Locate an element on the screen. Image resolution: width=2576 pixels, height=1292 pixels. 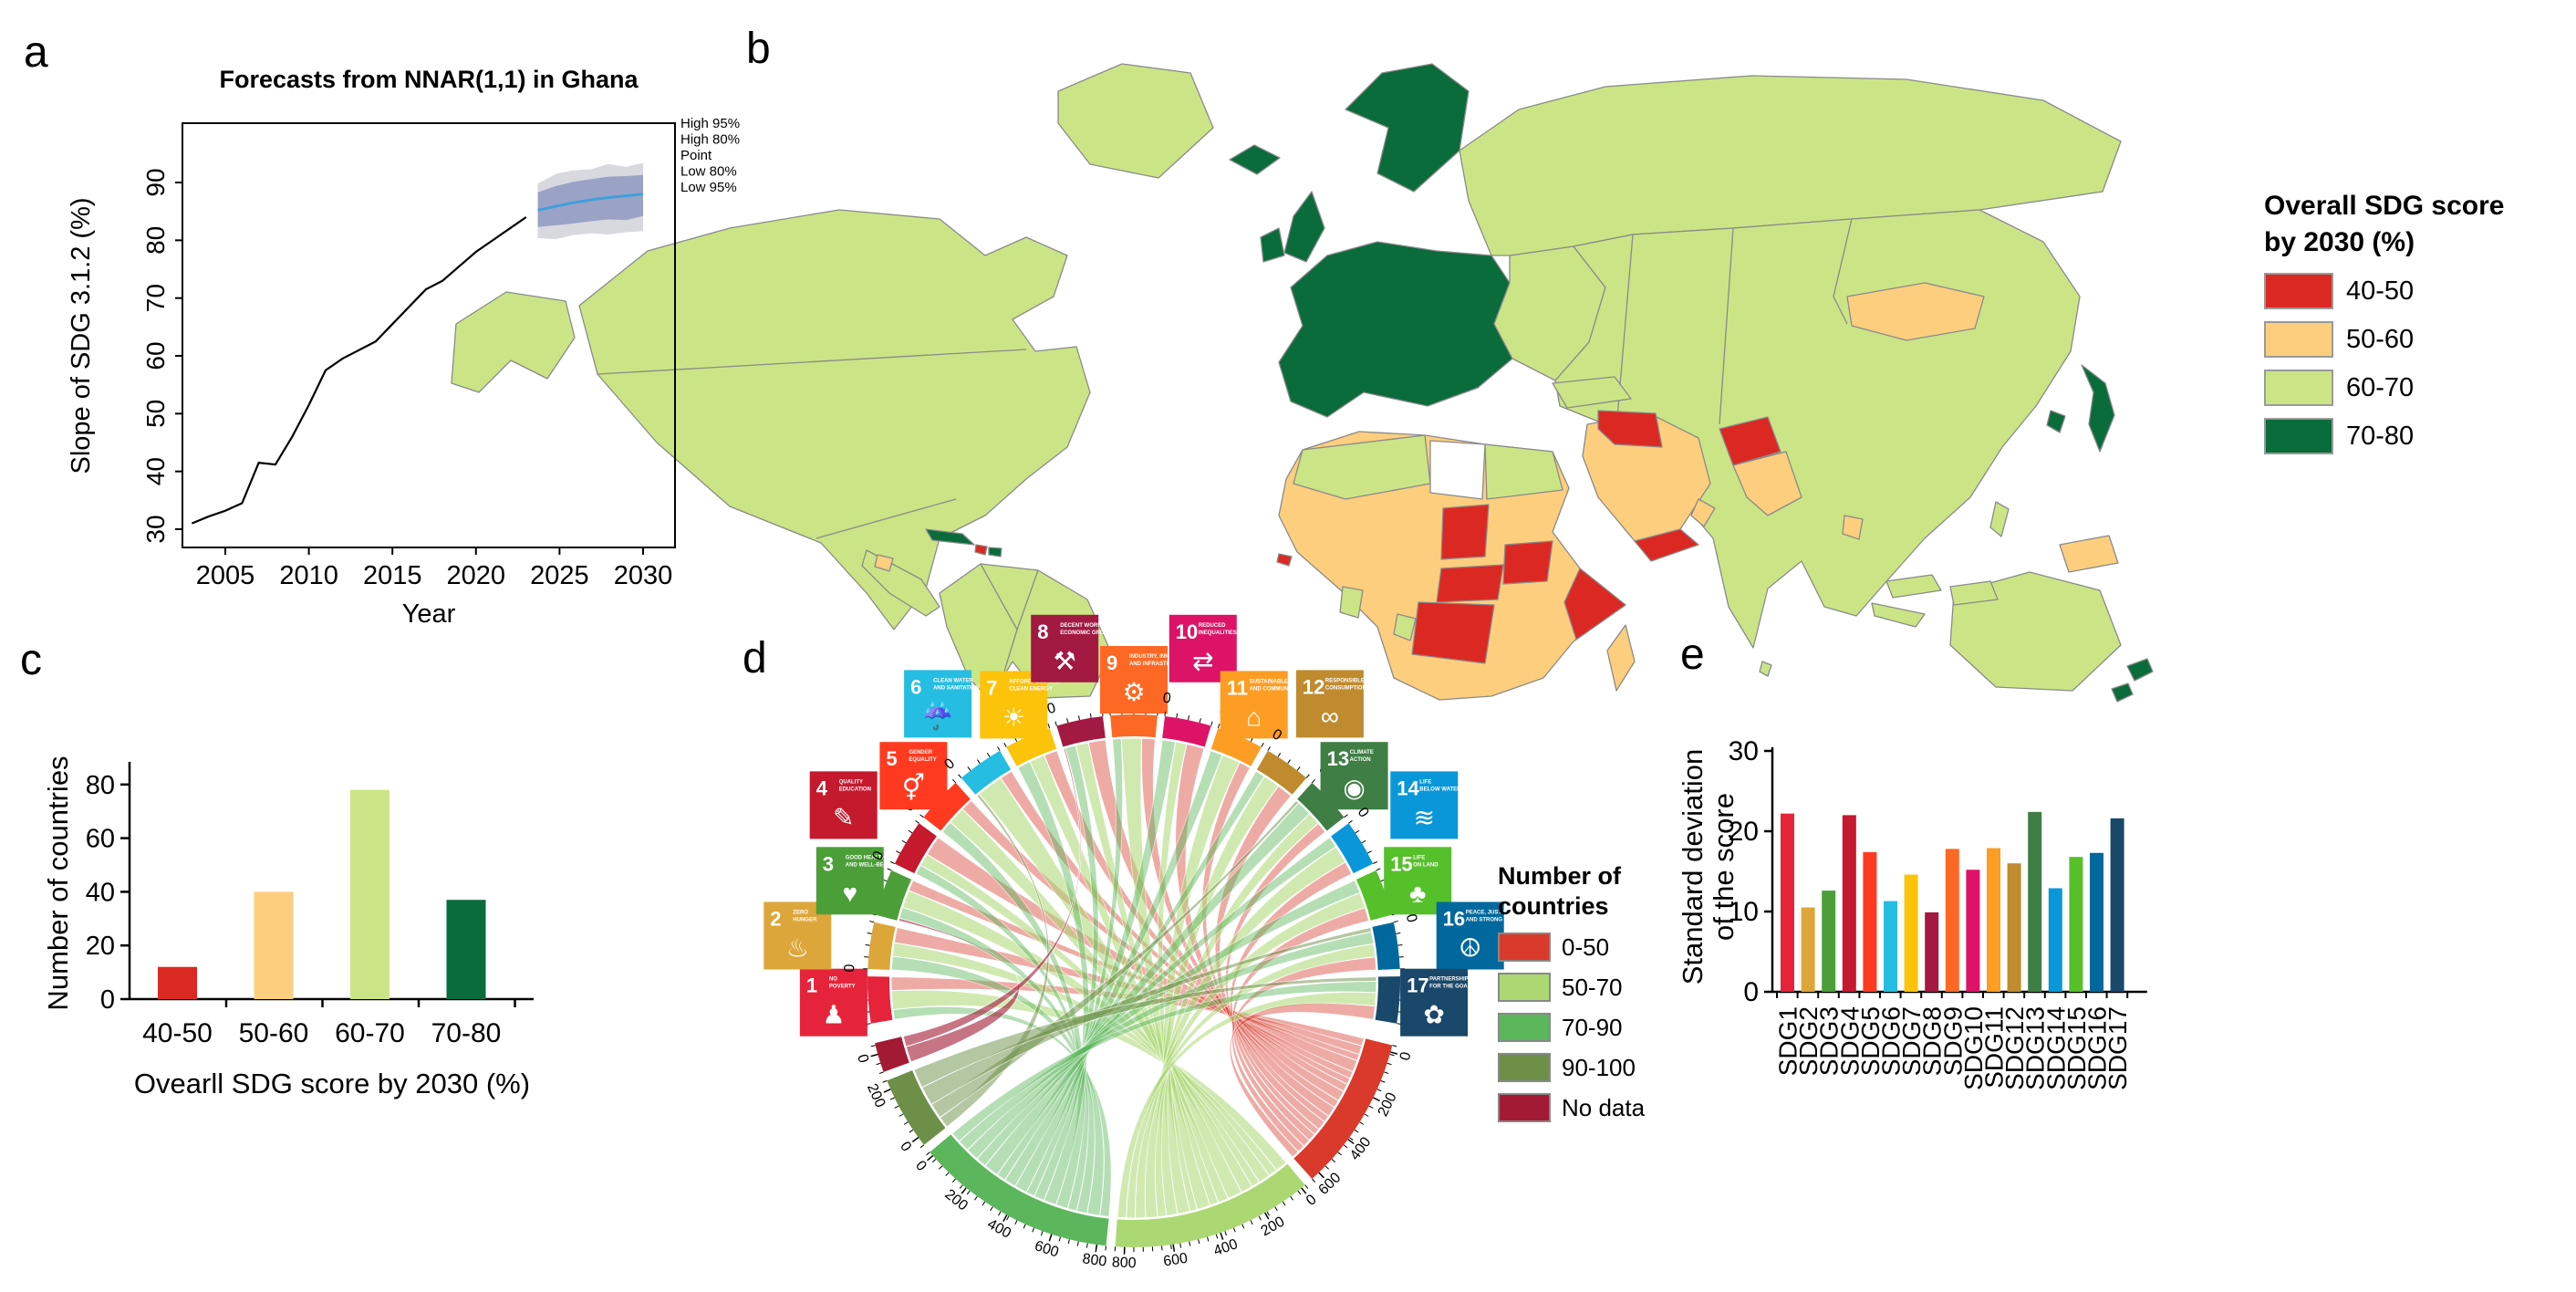
sdg-icon-13: 13 CLIMATE ACTION ◉ is located at coordinates (1354, 776).